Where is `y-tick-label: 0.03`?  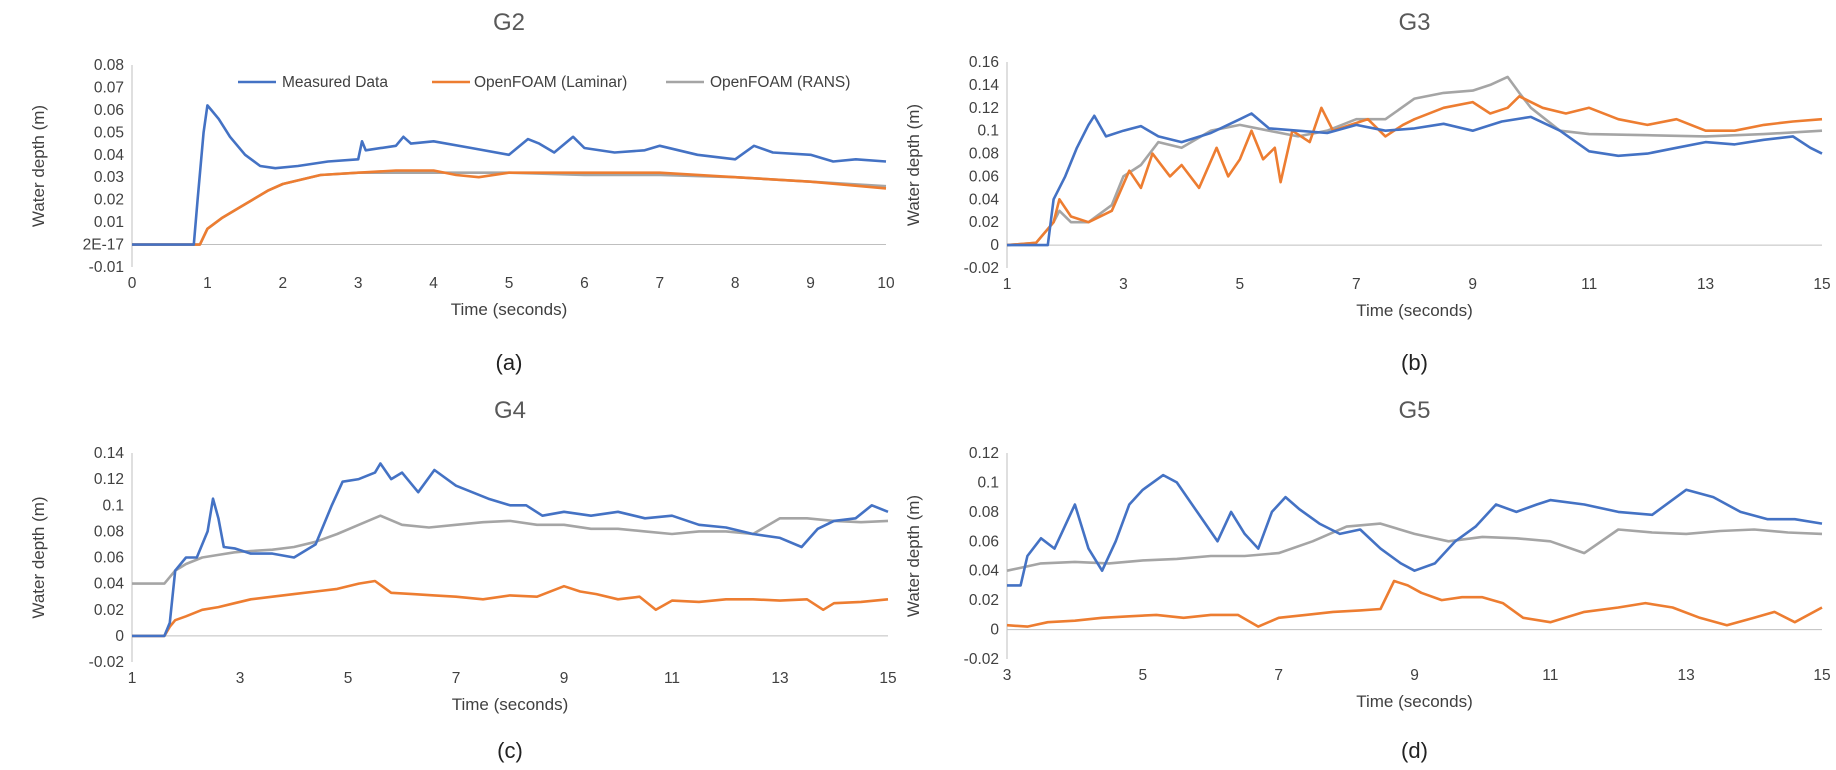 y-tick-label: 0.03 is located at coordinates (109, 177).